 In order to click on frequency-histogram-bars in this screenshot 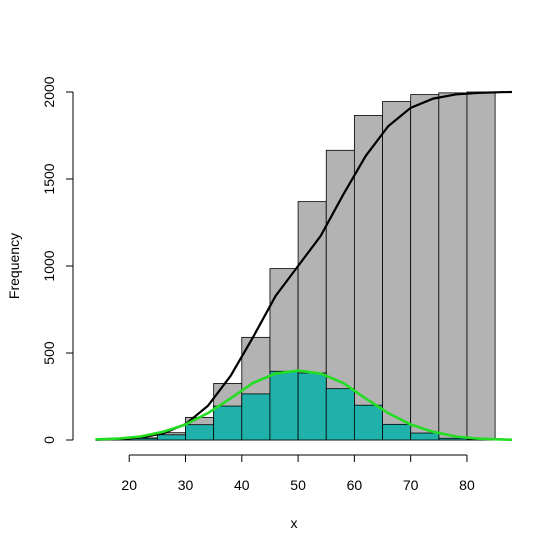, I will do `click(298, 405)`.